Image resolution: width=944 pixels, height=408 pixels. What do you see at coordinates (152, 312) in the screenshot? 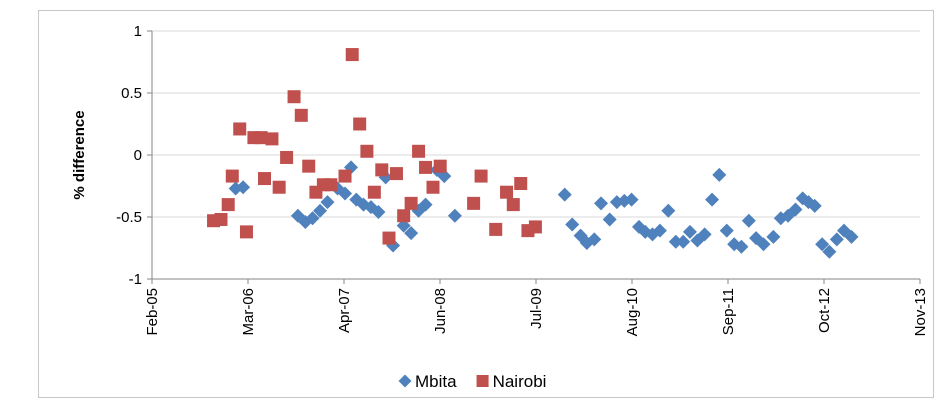
I see `x-tick-label: Feb-05` at bounding box center [152, 312].